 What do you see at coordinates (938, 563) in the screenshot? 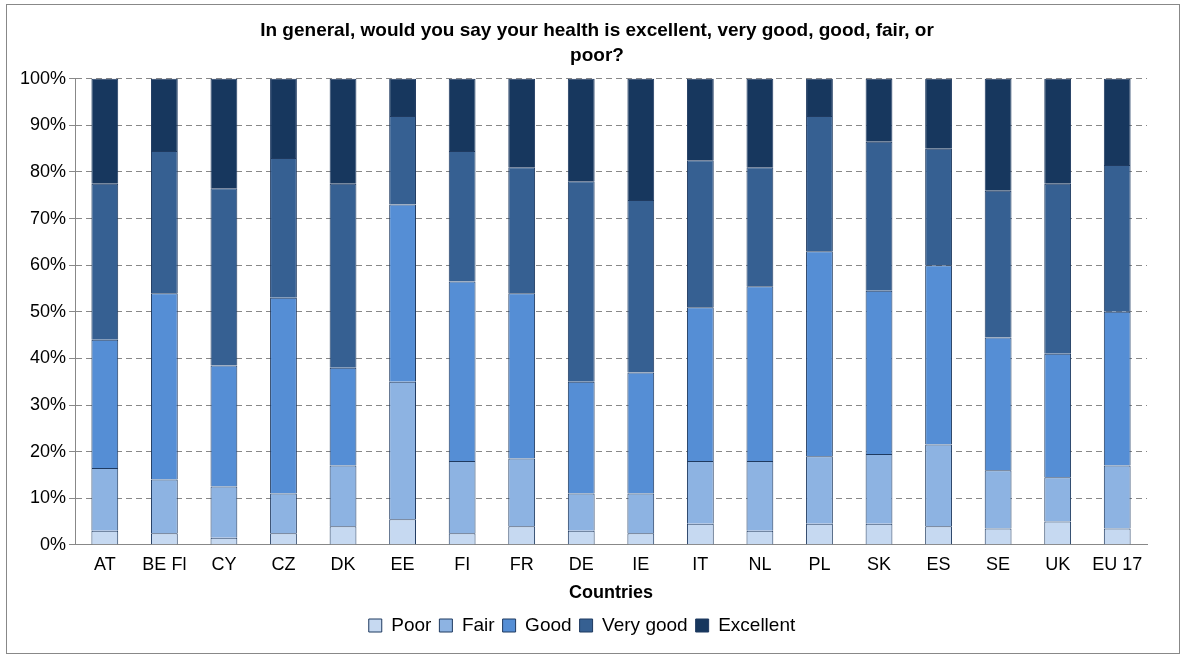
I see `x-tick-label: ES` at bounding box center [938, 563].